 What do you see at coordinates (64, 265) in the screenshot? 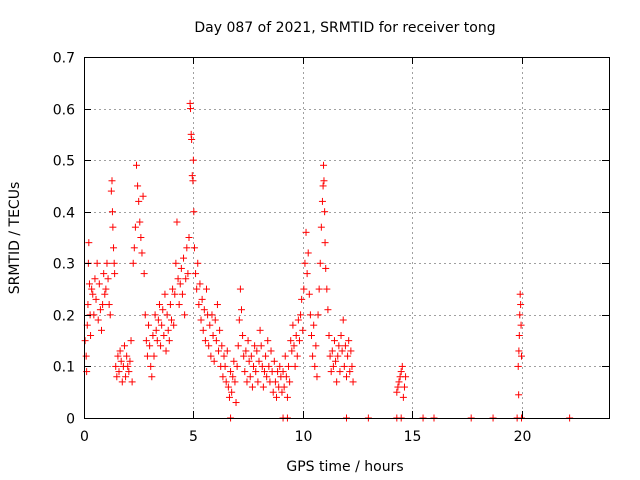
I see `y-tick-label: 0.3` at bounding box center [64, 265].